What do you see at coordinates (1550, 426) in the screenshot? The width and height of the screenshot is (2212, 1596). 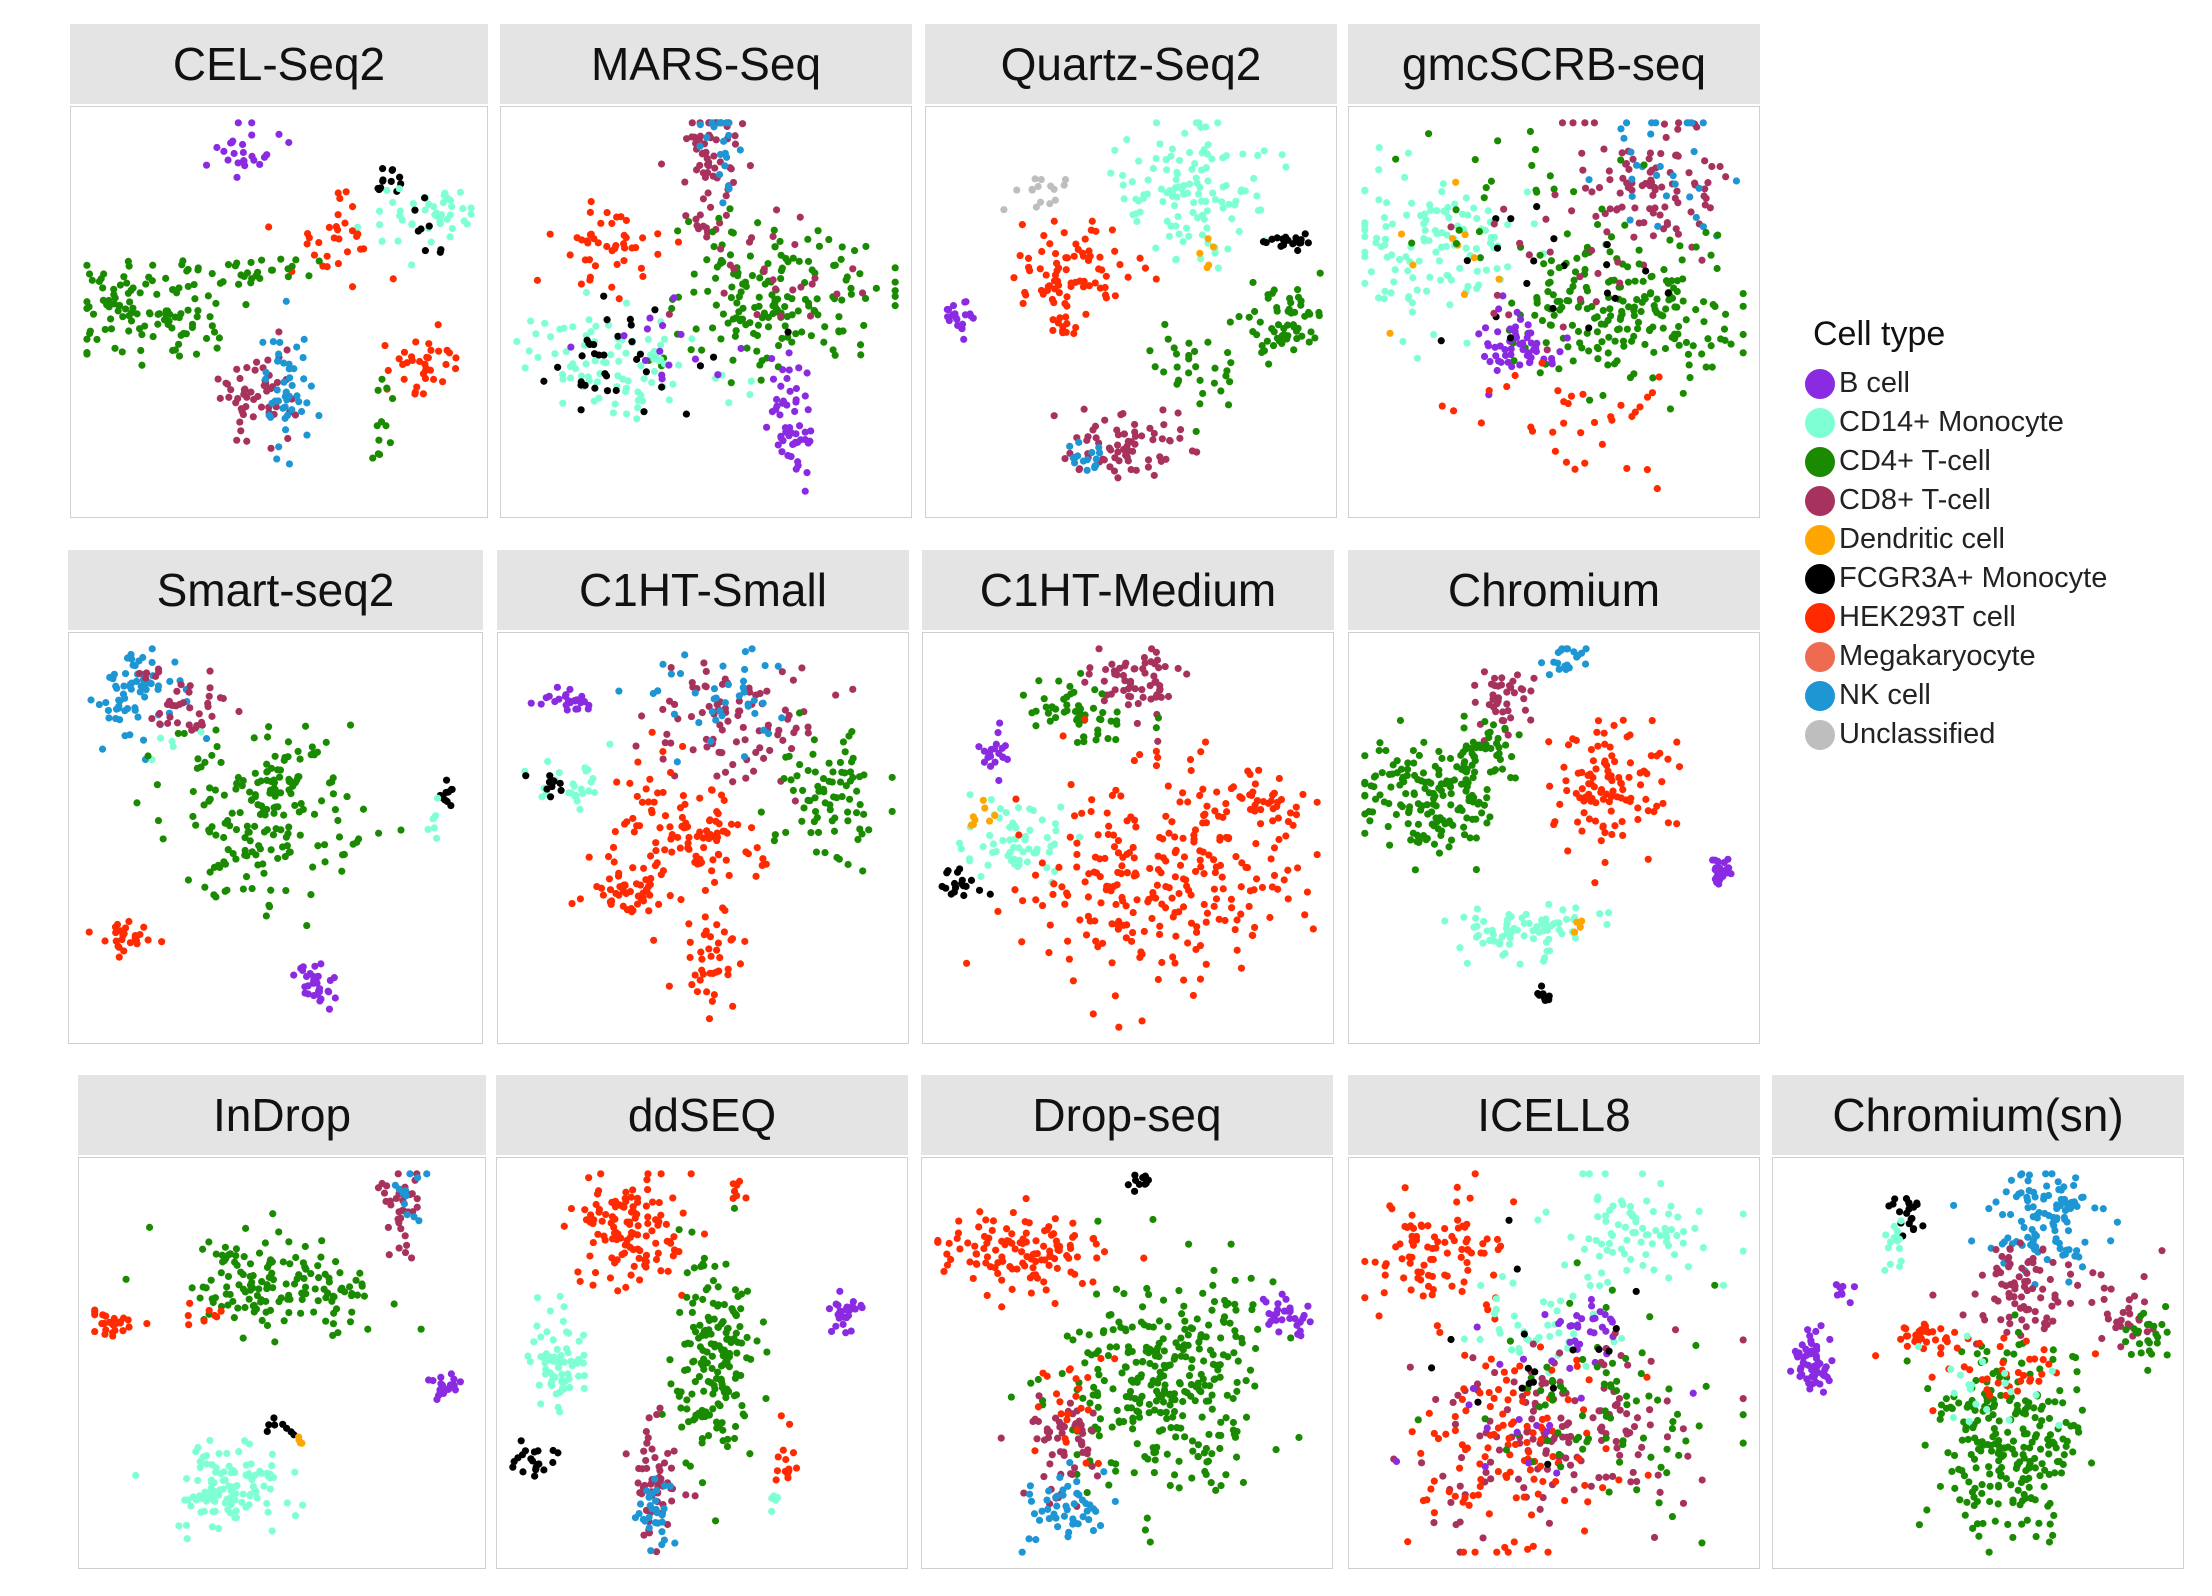 I see `cluster` at bounding box center [1550, 426].